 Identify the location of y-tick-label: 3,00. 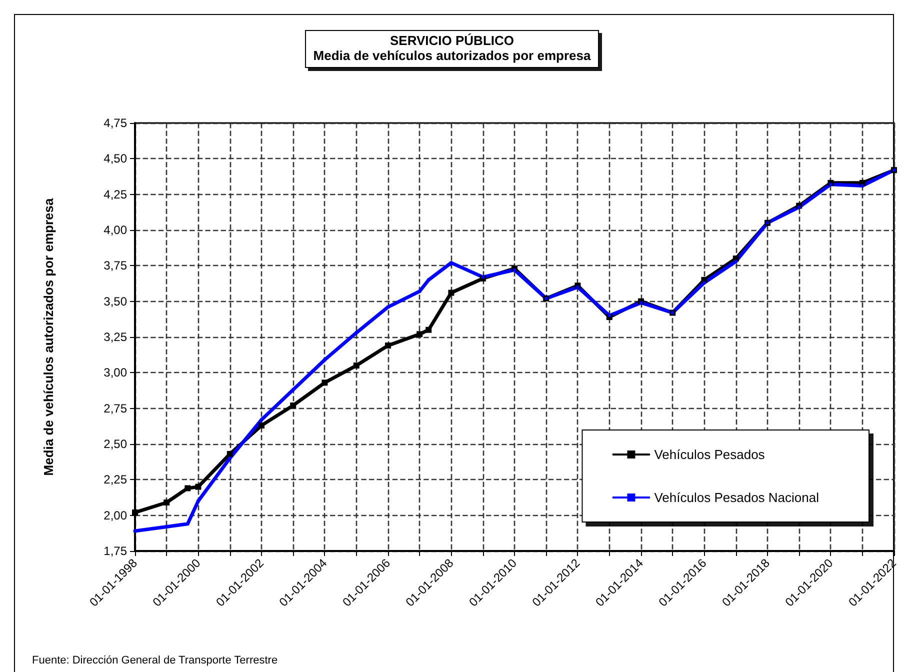
(116, 373).